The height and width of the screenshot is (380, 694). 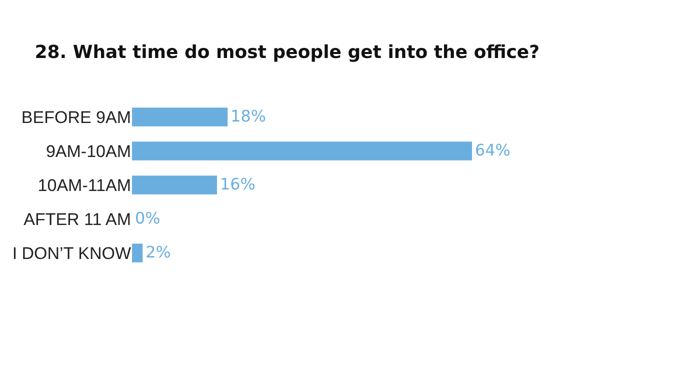 I want to click on y-tick-label: I DON’T KNOW, so click(x=71, y=253).